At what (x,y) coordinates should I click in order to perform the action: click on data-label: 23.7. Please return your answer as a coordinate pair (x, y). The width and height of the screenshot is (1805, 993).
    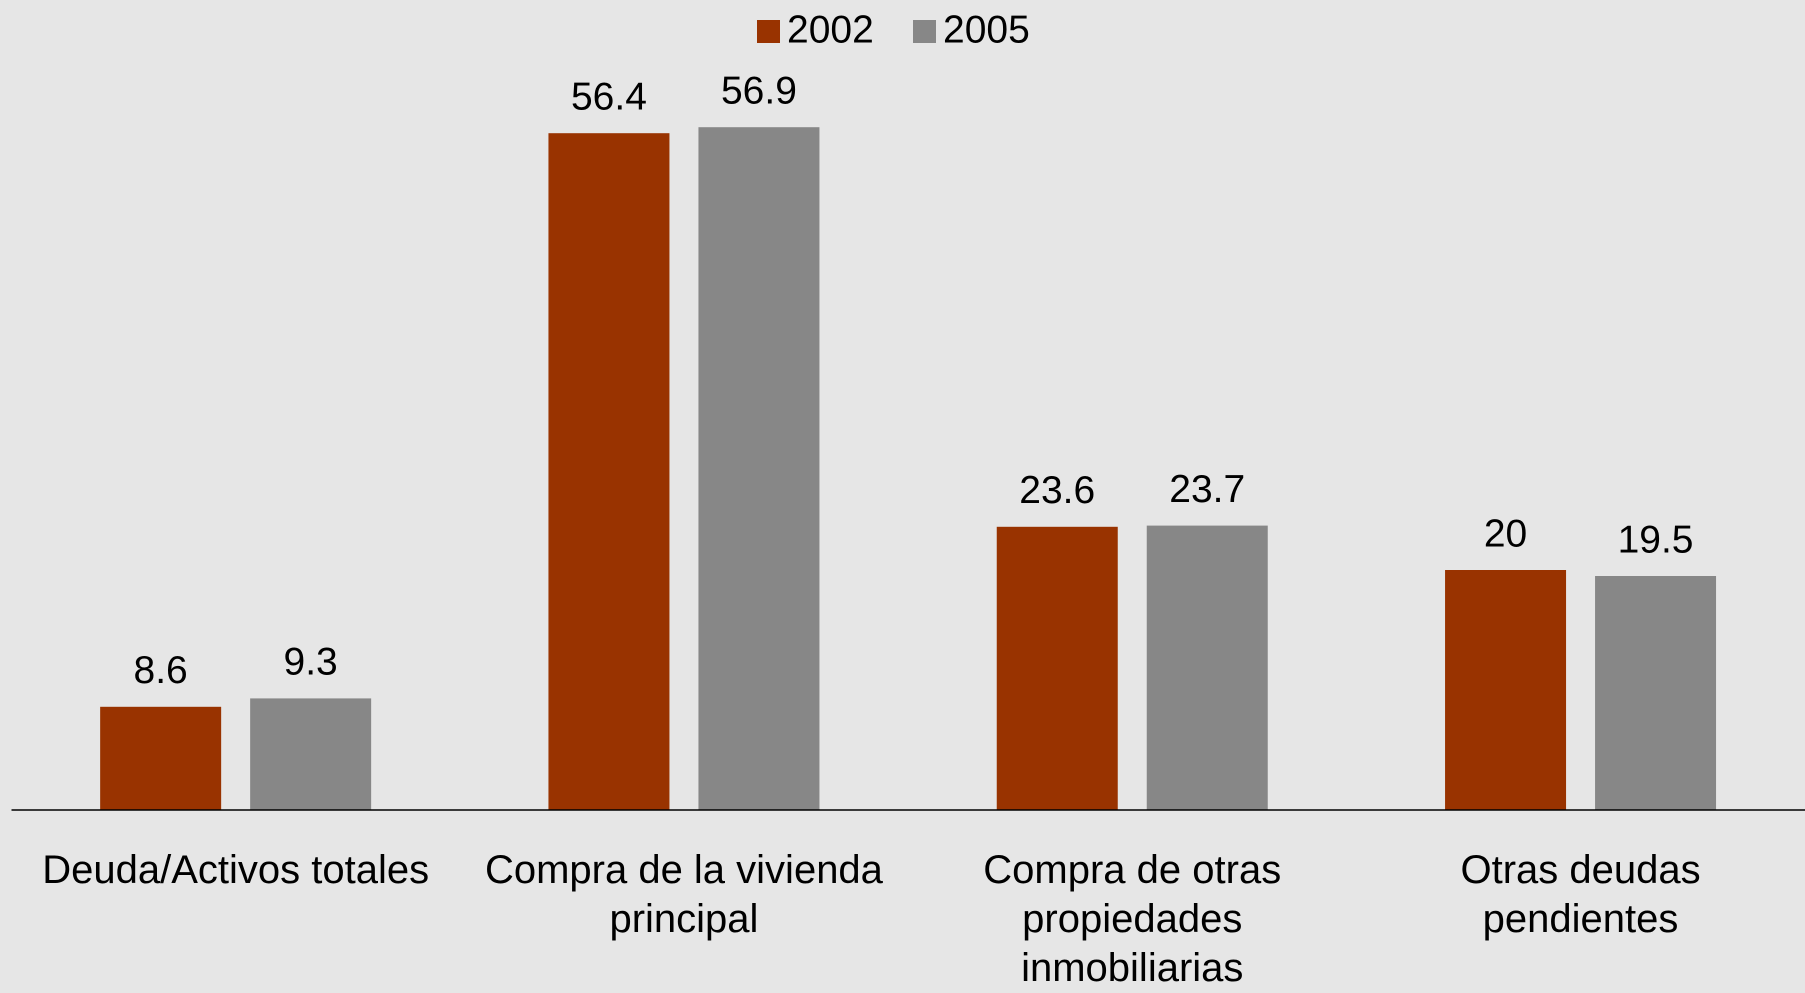
    Looking at the image, I should click on (1207, 489).